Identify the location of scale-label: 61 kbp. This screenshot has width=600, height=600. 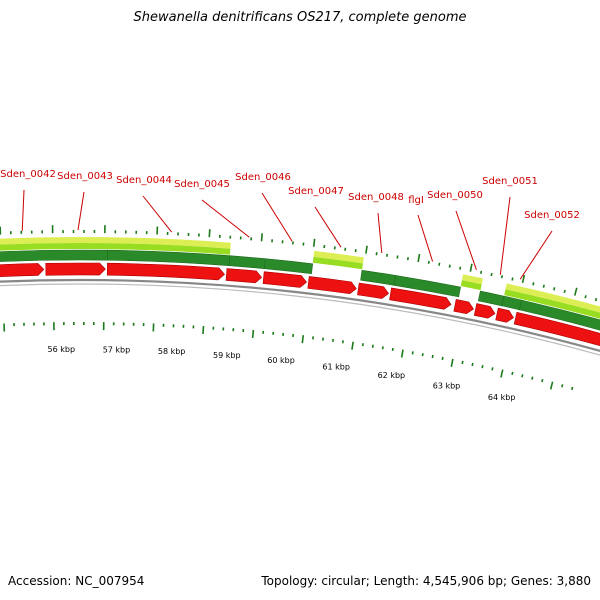
(336, 367).